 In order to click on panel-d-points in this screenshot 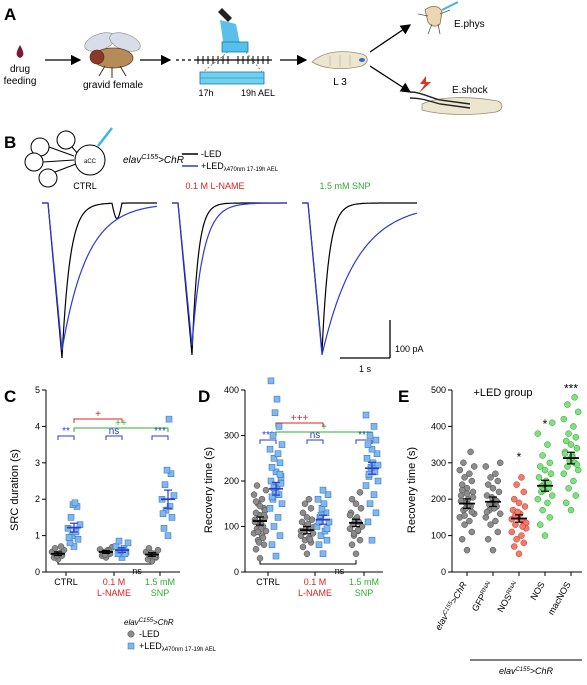, I will do `click(316, 469)`.